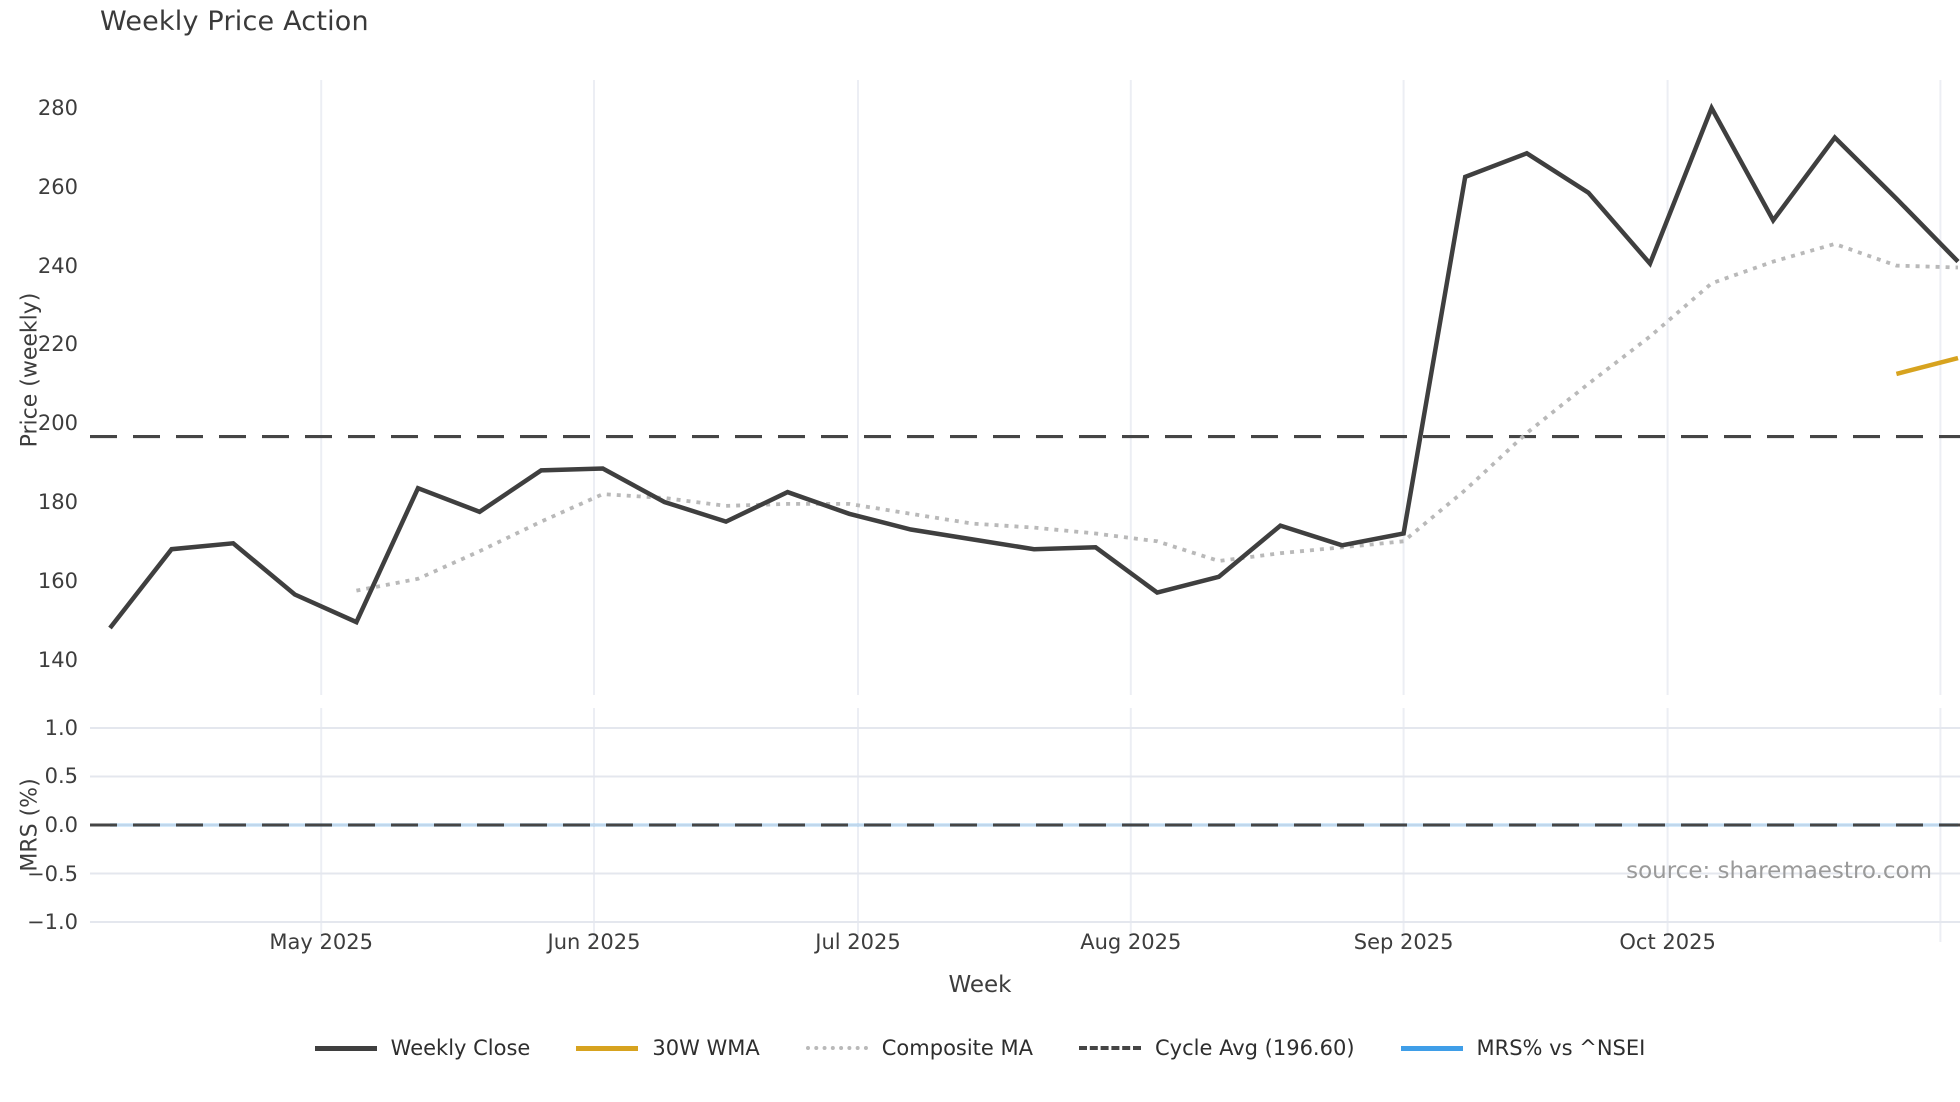  I want to click on legend-item-mrs-vs-nsei: MRS% vs ^NSEI, so click(1523, 1048).